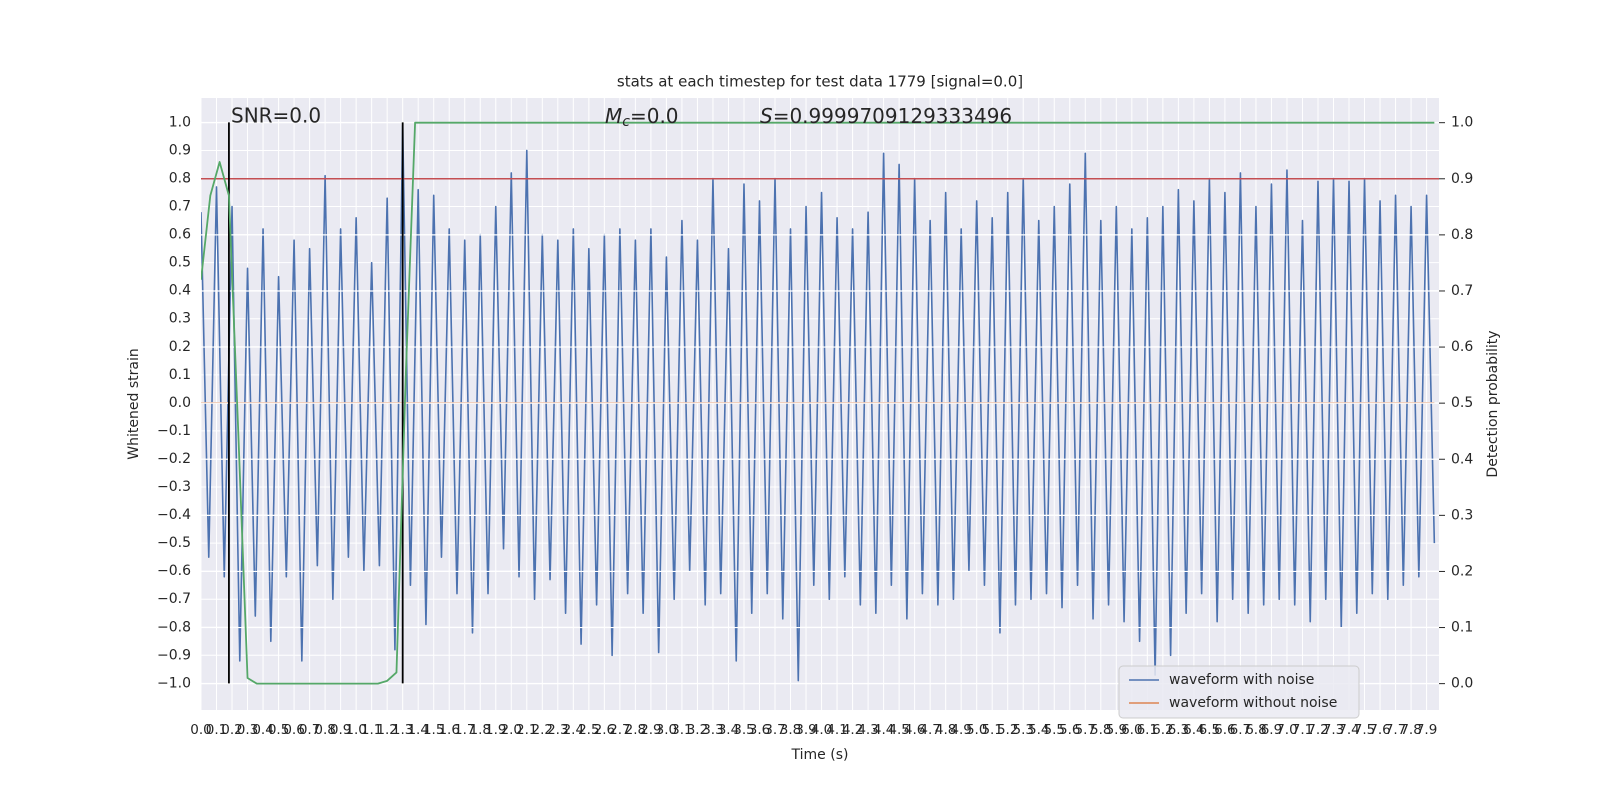  I want to click on x-tick-label: 7.7, so click(1395, 730).